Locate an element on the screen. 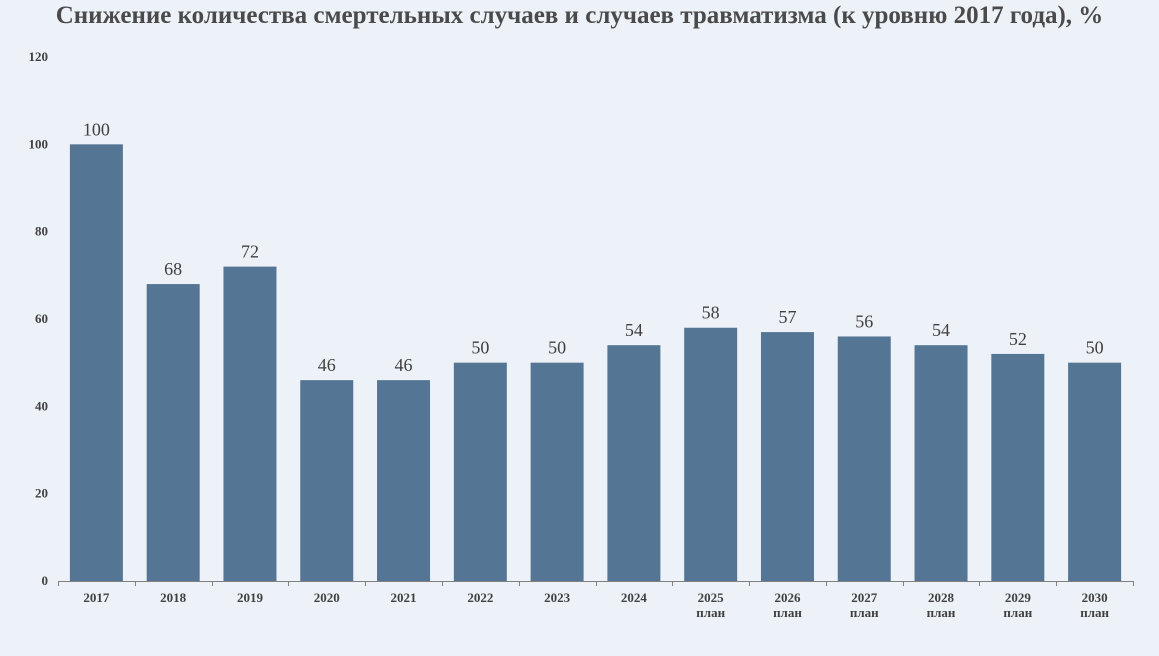 This screenshot has width=1159, height=656. y-axis: 0 20 40 60 80 100 120 is located at coordinates (39, 318).